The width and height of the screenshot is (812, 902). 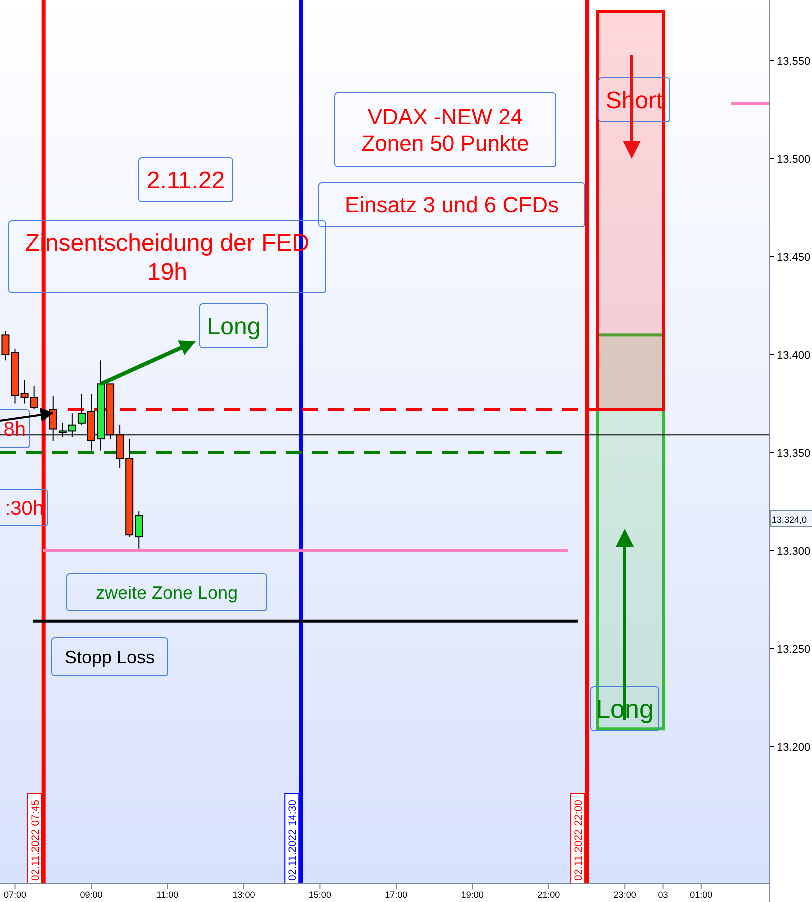 I want to click on ref-line-label: 02.11.2022 22:00, so click(x=579, y=840).